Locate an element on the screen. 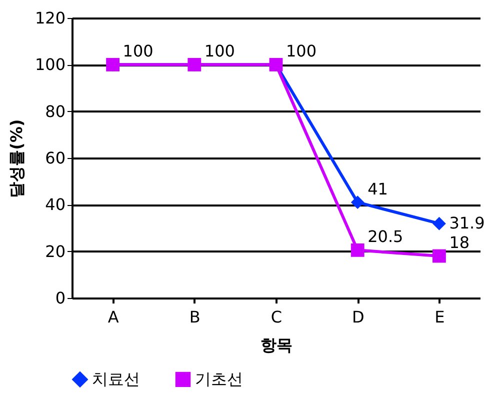  y-tick-label: 40 is located at coordinates (55, 204).